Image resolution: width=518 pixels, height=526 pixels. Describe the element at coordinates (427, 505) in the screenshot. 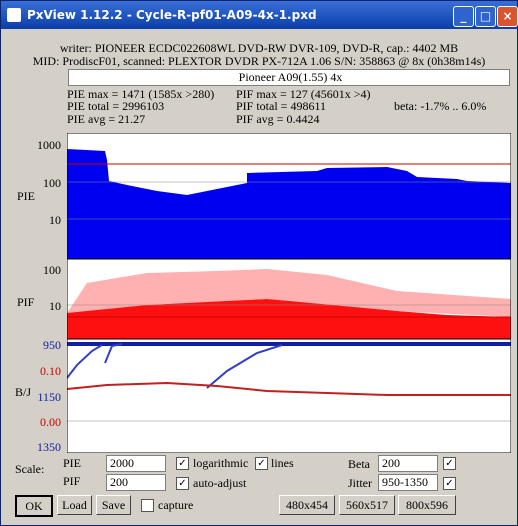

I see `size-button: 800x596` at that location.